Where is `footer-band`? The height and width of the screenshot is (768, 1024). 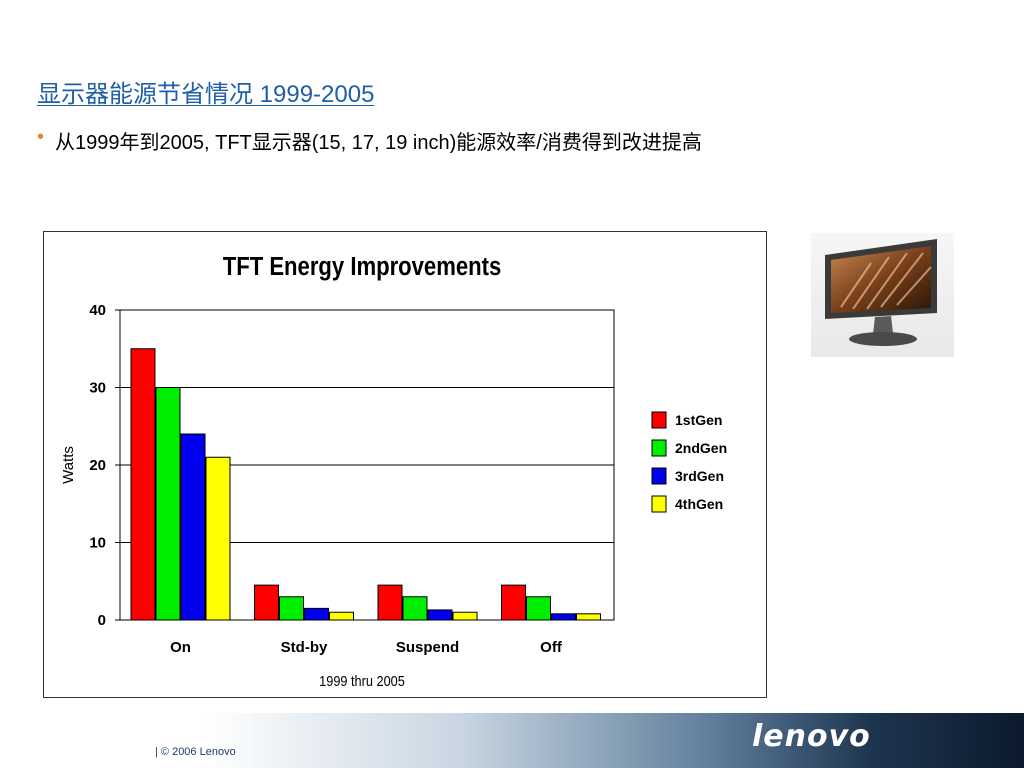
footer-band is located at coordinates (512, 740).